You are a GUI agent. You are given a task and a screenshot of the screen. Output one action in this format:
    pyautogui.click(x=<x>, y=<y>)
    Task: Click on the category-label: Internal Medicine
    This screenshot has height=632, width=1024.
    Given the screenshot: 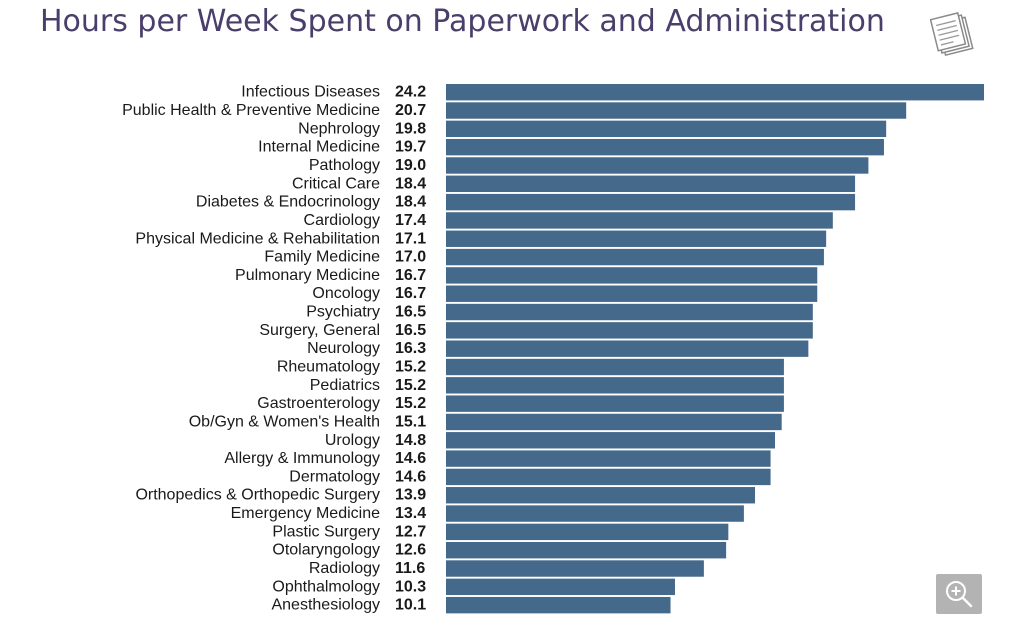 What is the action you would take?
    pyautogui.click(x=319, y=147)
    